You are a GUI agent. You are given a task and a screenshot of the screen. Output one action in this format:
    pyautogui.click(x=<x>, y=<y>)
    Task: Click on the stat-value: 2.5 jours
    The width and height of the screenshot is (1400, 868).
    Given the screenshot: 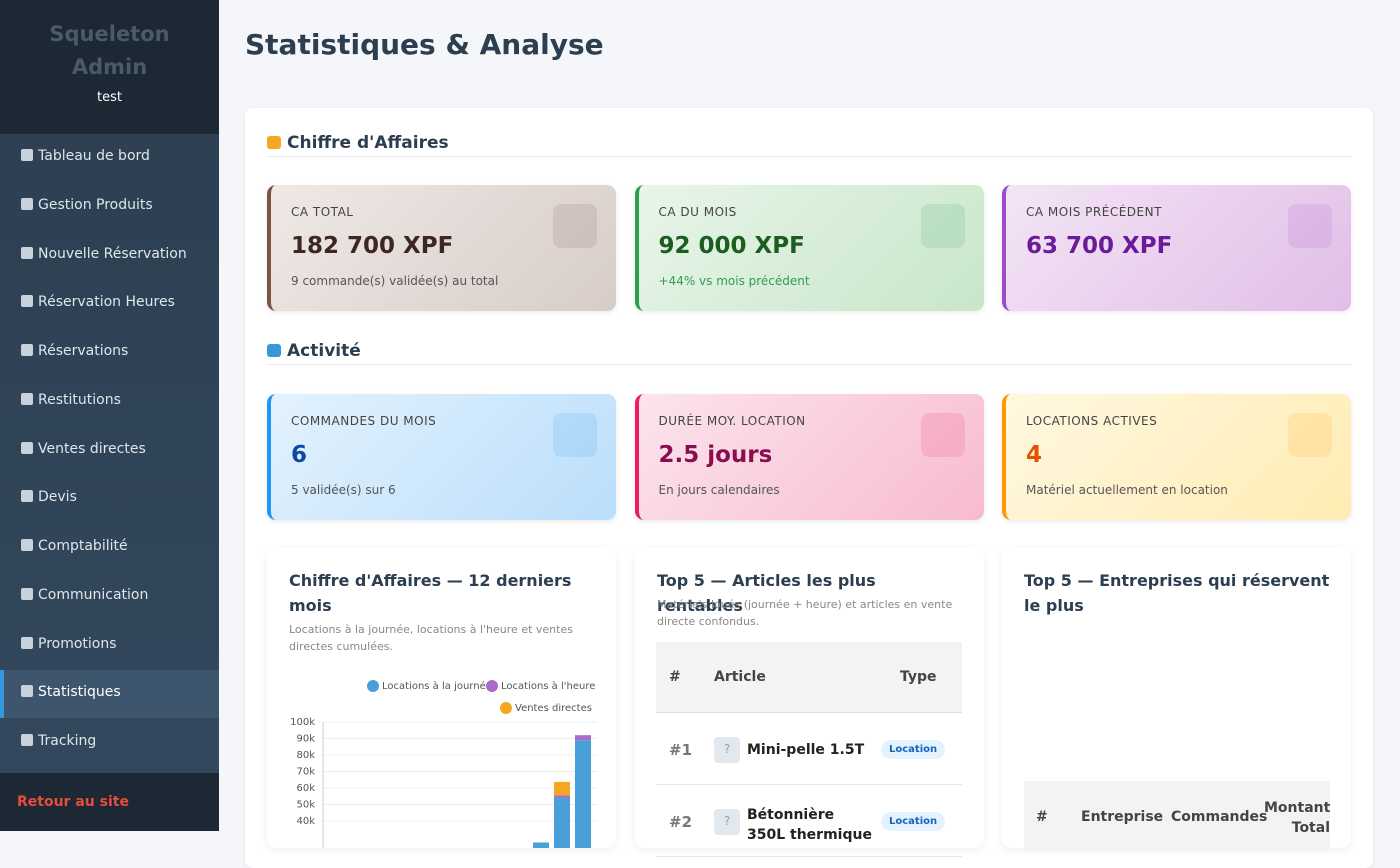 What is the action you would take?
    pyautogui.click(x=715, y=455)
    